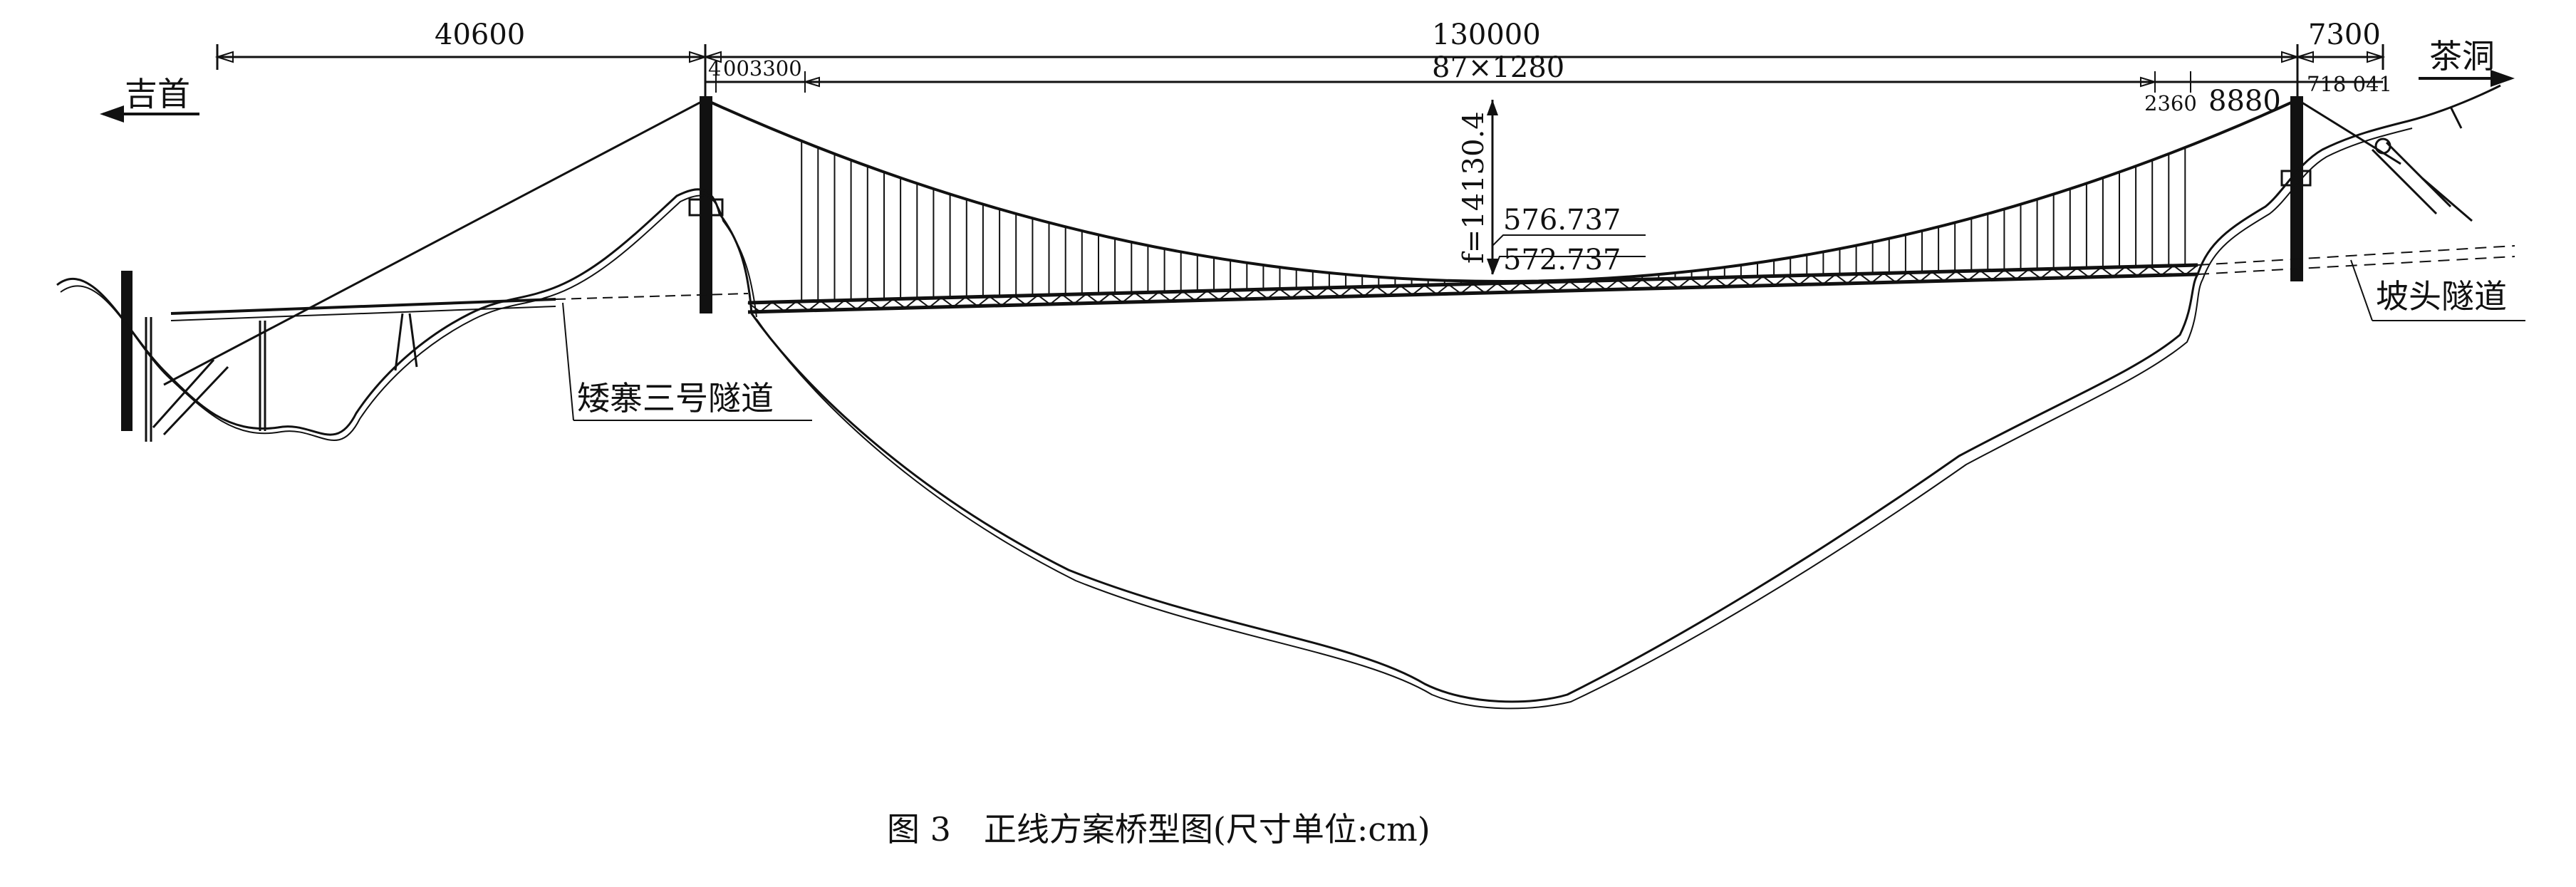 The width and height of the screenshot is (2576, 887). Describe the element at coordinates (2170, 103) in the screenshot. I see `right-sub-a-label: 2360` at that location.